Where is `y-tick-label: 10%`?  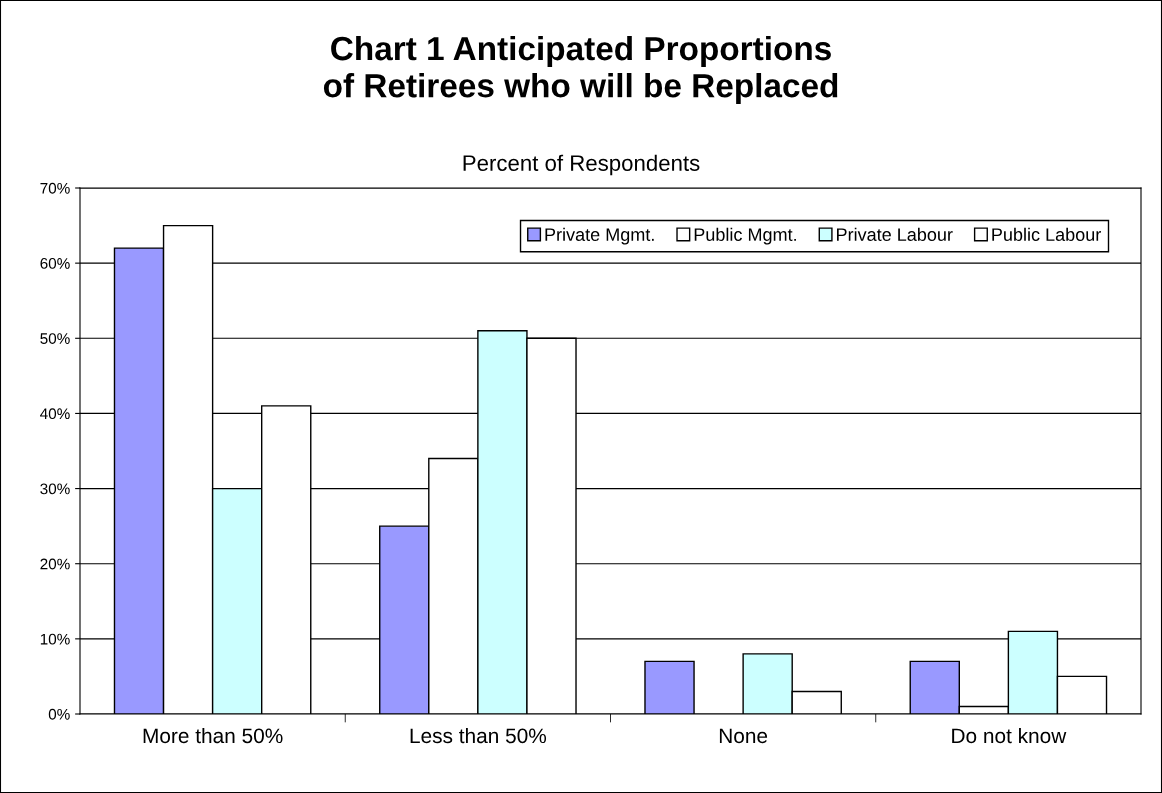
y-tick-label: 10% is located at coordinates (55, 639).